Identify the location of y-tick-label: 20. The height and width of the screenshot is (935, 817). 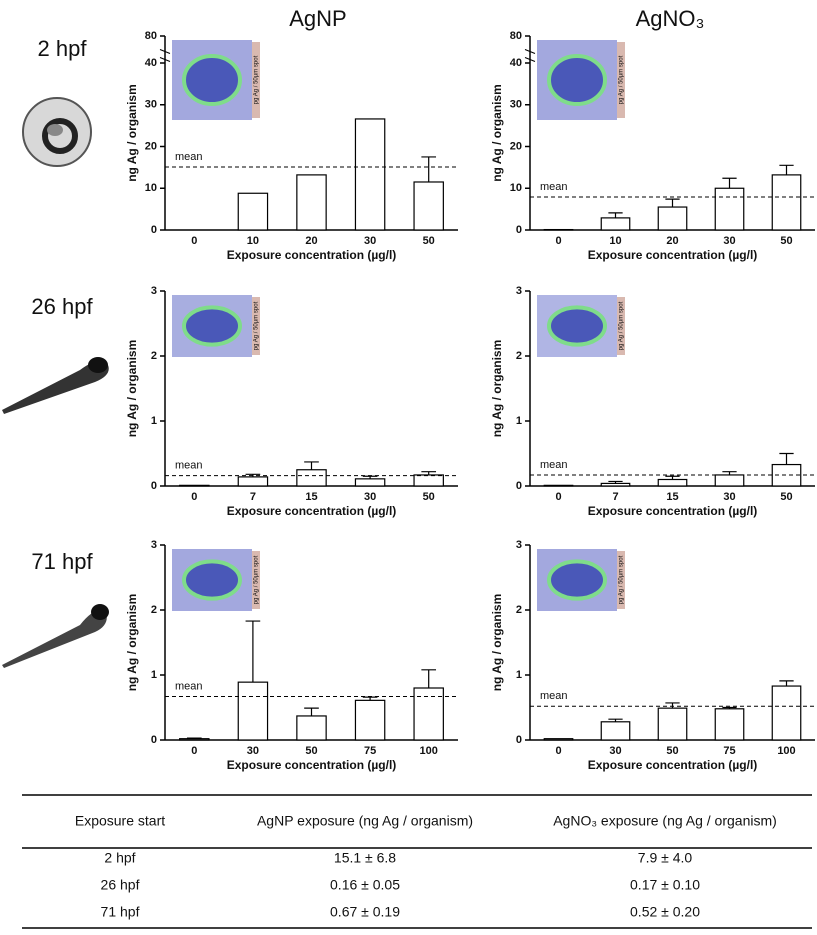
(516, 146).